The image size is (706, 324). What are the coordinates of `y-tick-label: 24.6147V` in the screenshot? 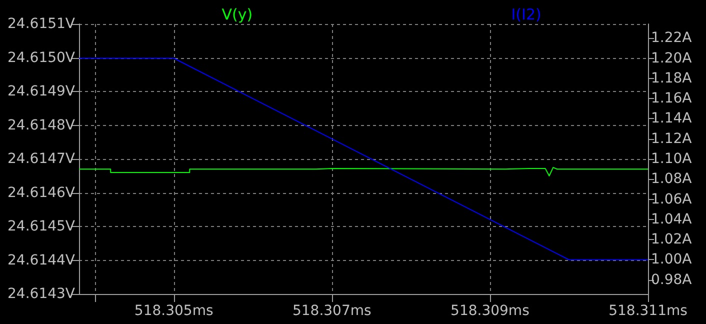 It's located at (42, 159).